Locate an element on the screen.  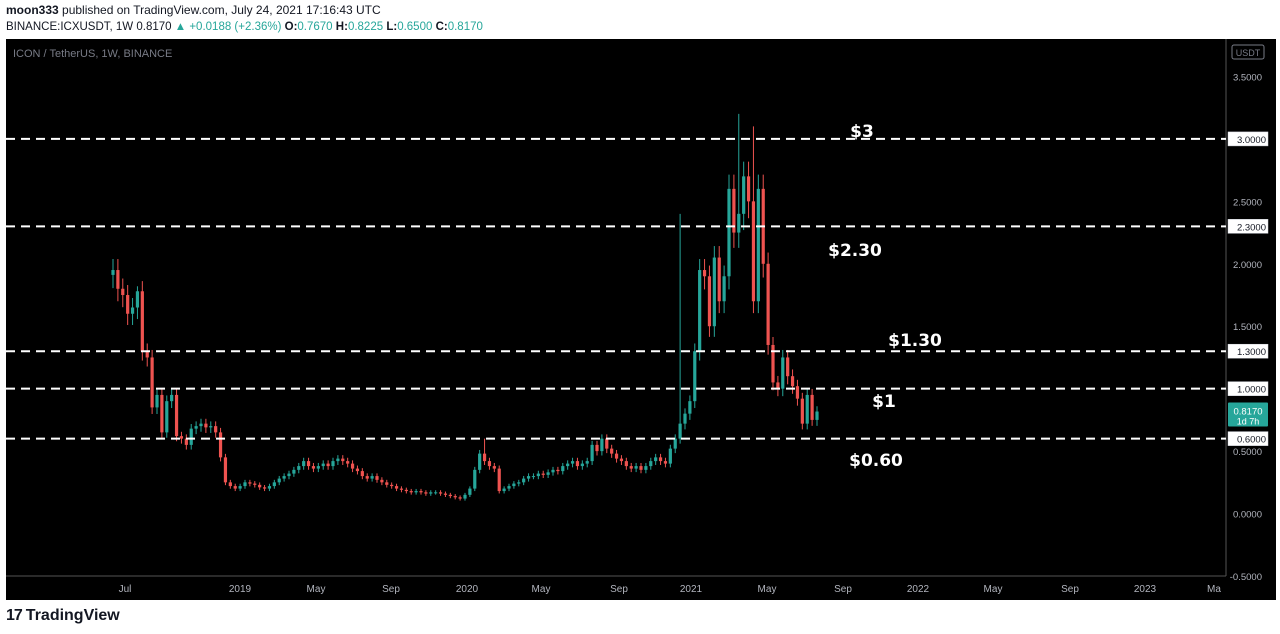
y-tick-label: 3.5000 is located at coordinates (1247, 77).